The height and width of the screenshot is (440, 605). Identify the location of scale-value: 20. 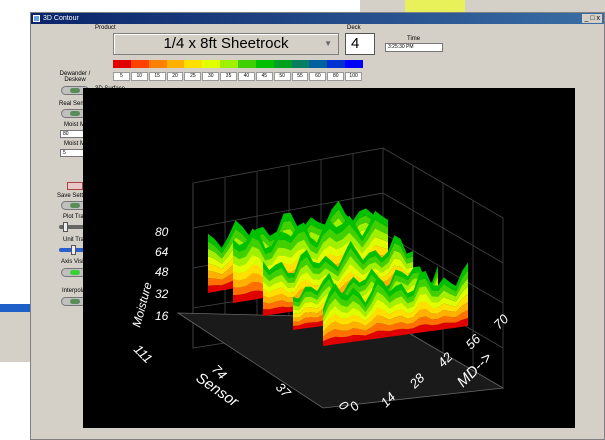
(175, 76).